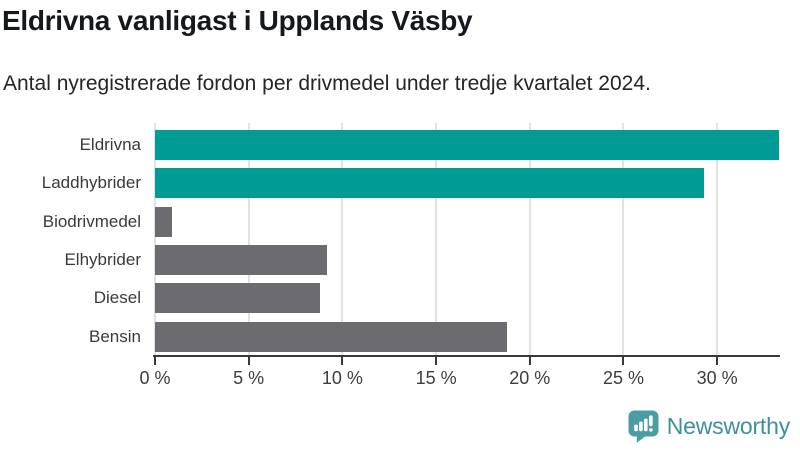 Image resolution: width=800 pixels, height=450 pixels. I want to click on chart-row: Laddhybrider, so click(389, 183).